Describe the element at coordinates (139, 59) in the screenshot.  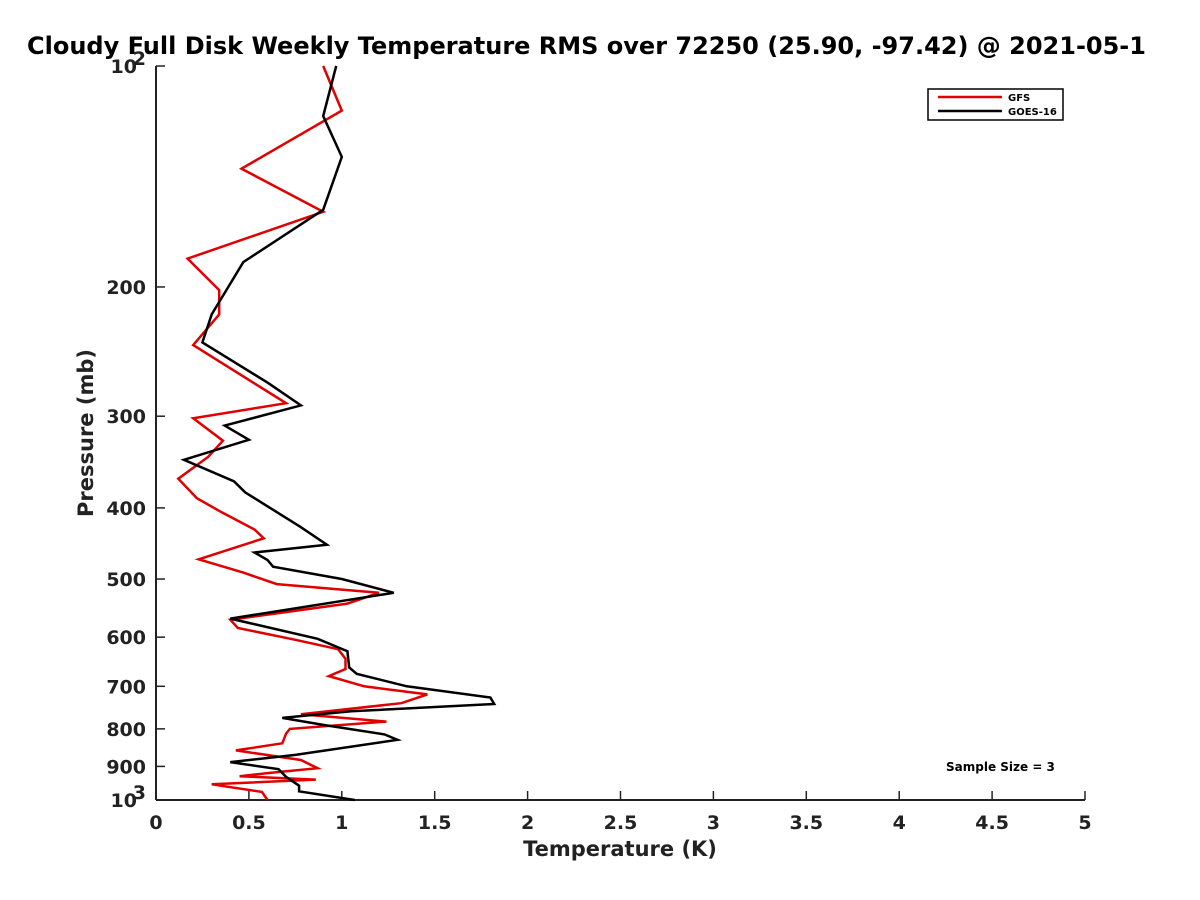
I see `y-tick-exponent: 2` at that location.